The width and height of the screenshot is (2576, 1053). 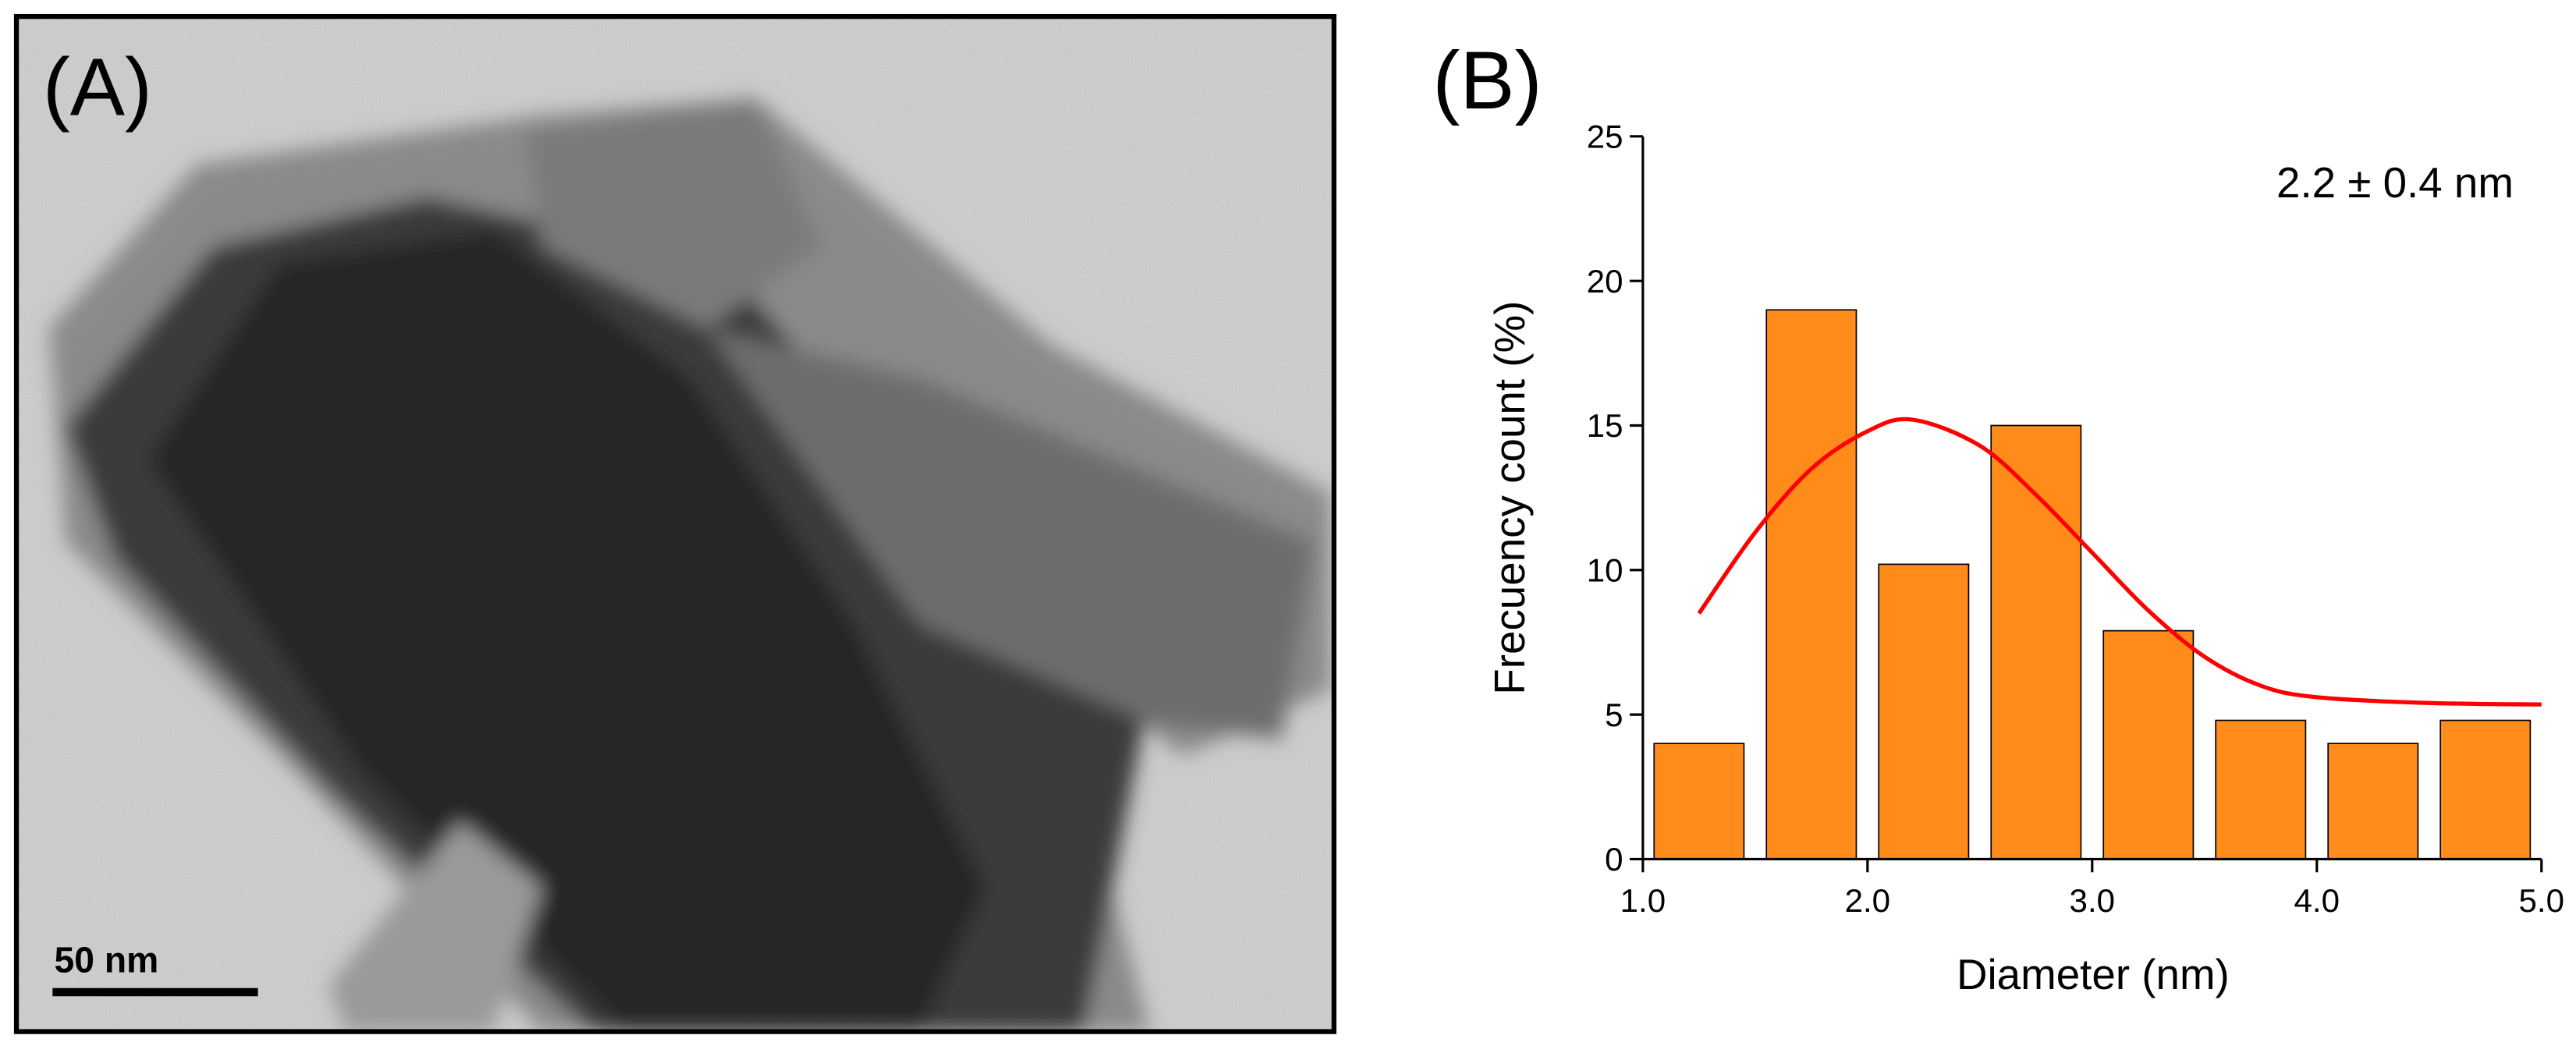 I want to click on y-tick-label: 15, so click(x=1605, y=426).